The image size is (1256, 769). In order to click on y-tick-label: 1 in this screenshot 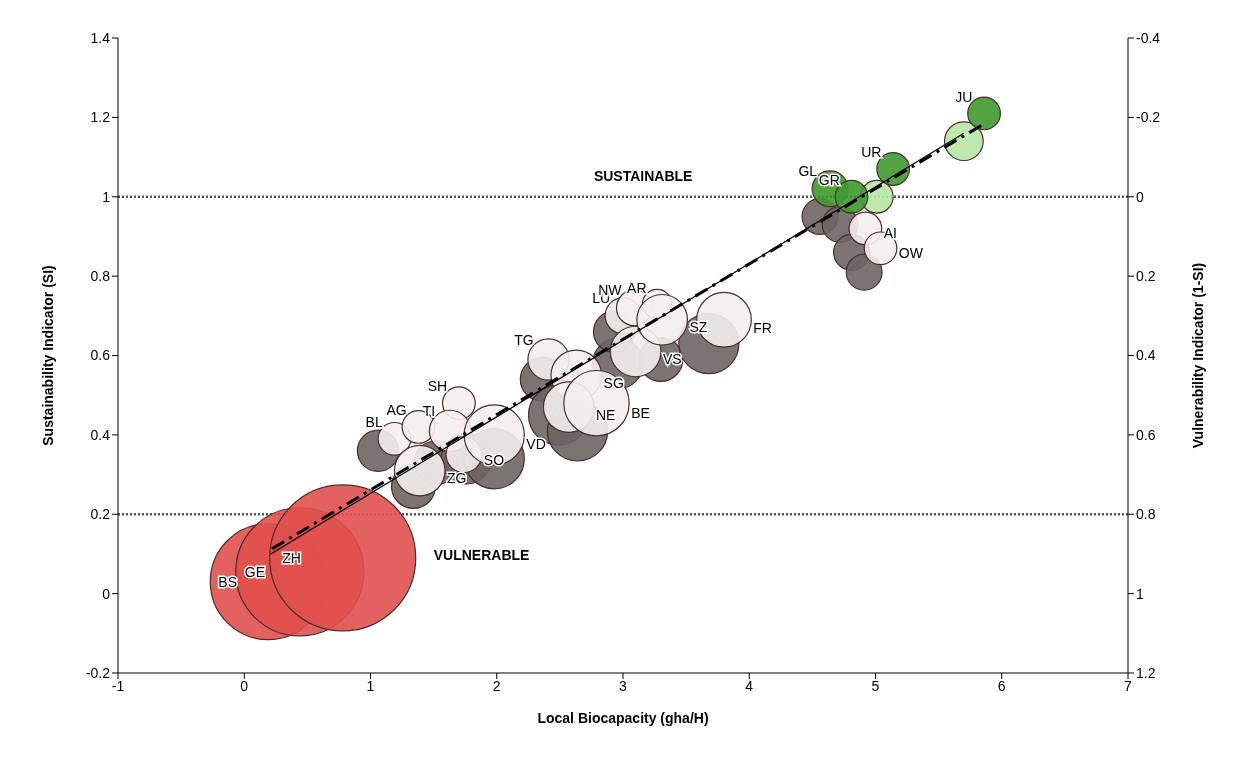, I will do `click(106, 196)`.